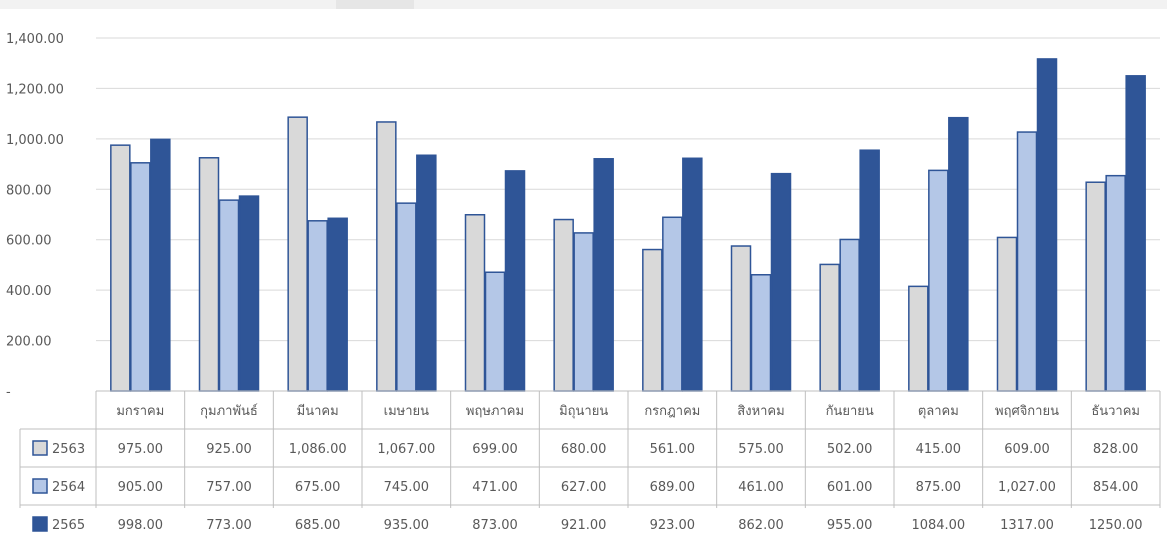 The width and height of the screenshot is (1167, 545). What do you see at coordinates (229, 449) in the screenshot?
I see `data-label: 925.00` at bounding box center [229, 449].